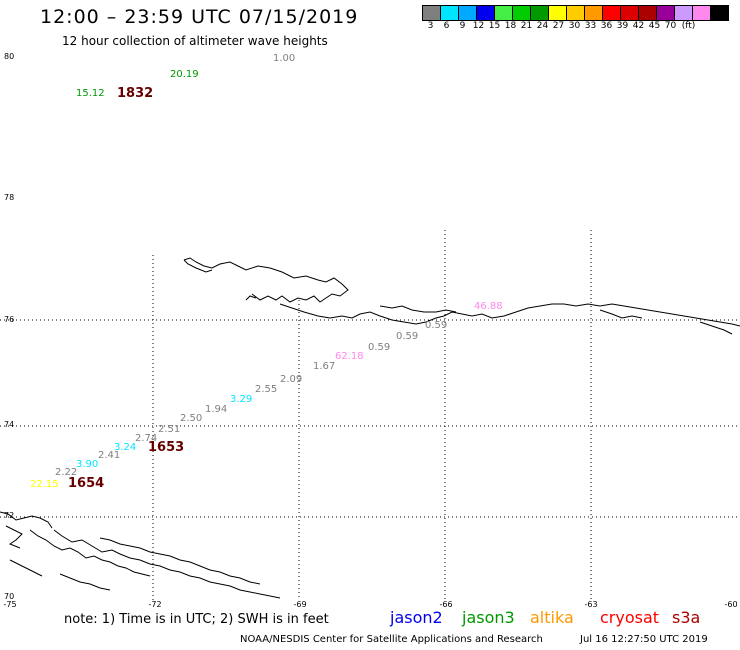 The width and height of the screenshot is (740, 650). I want to click on satellite-legend-altika: altika, so click(552, 617).